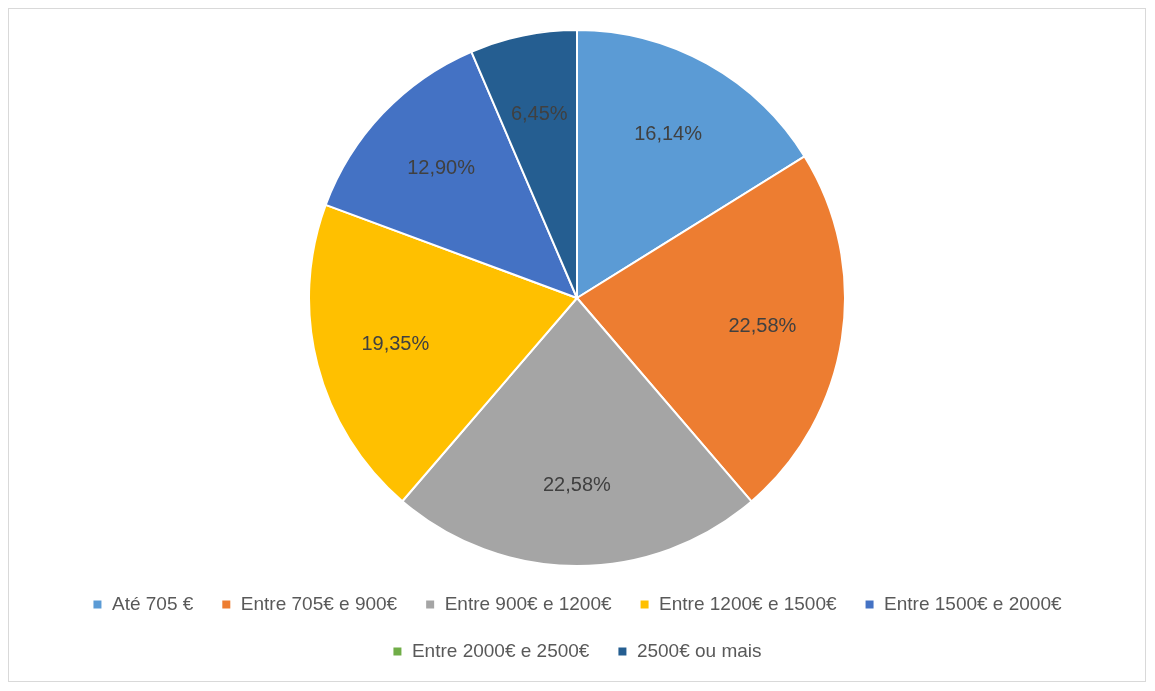 The image size is (1155, 691). Describe the element at coordinates (539, 112) in the screenshot. I see `data-label: 6,45%` at that location.